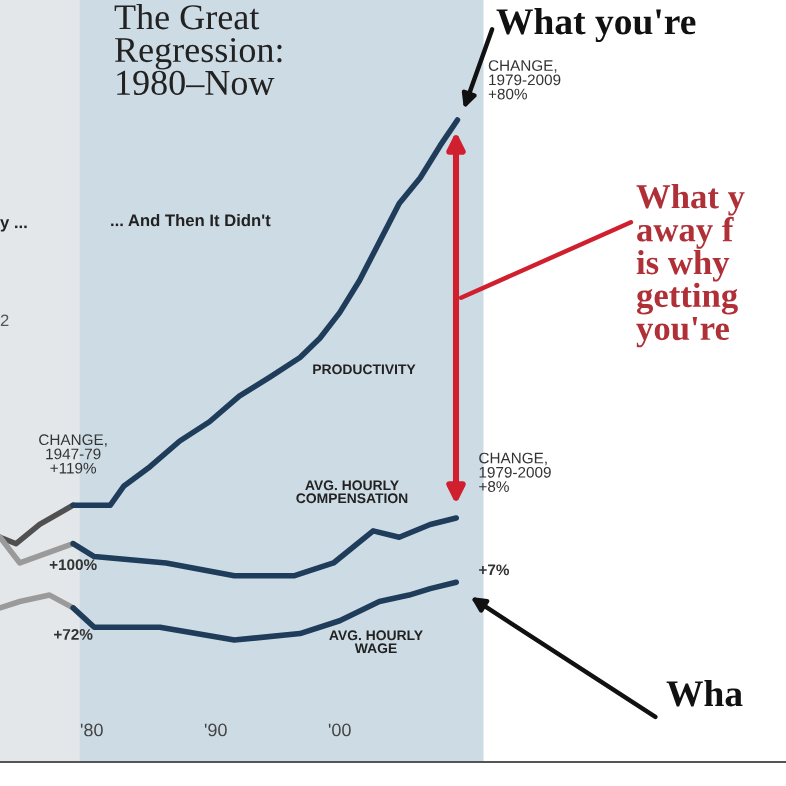 This screenshot has width=786, height=786. I want to click on annotation: What y away f is why getting you're, so click(690, 266).